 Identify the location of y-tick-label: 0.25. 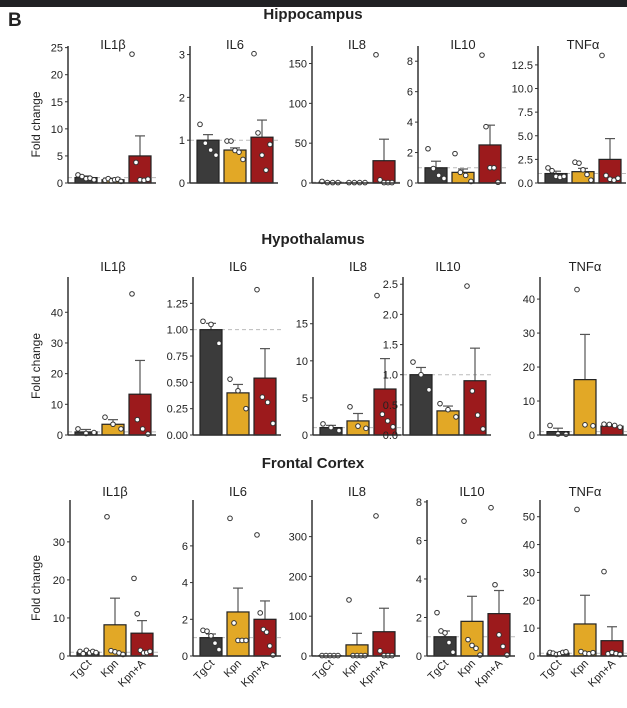
(177, 410).